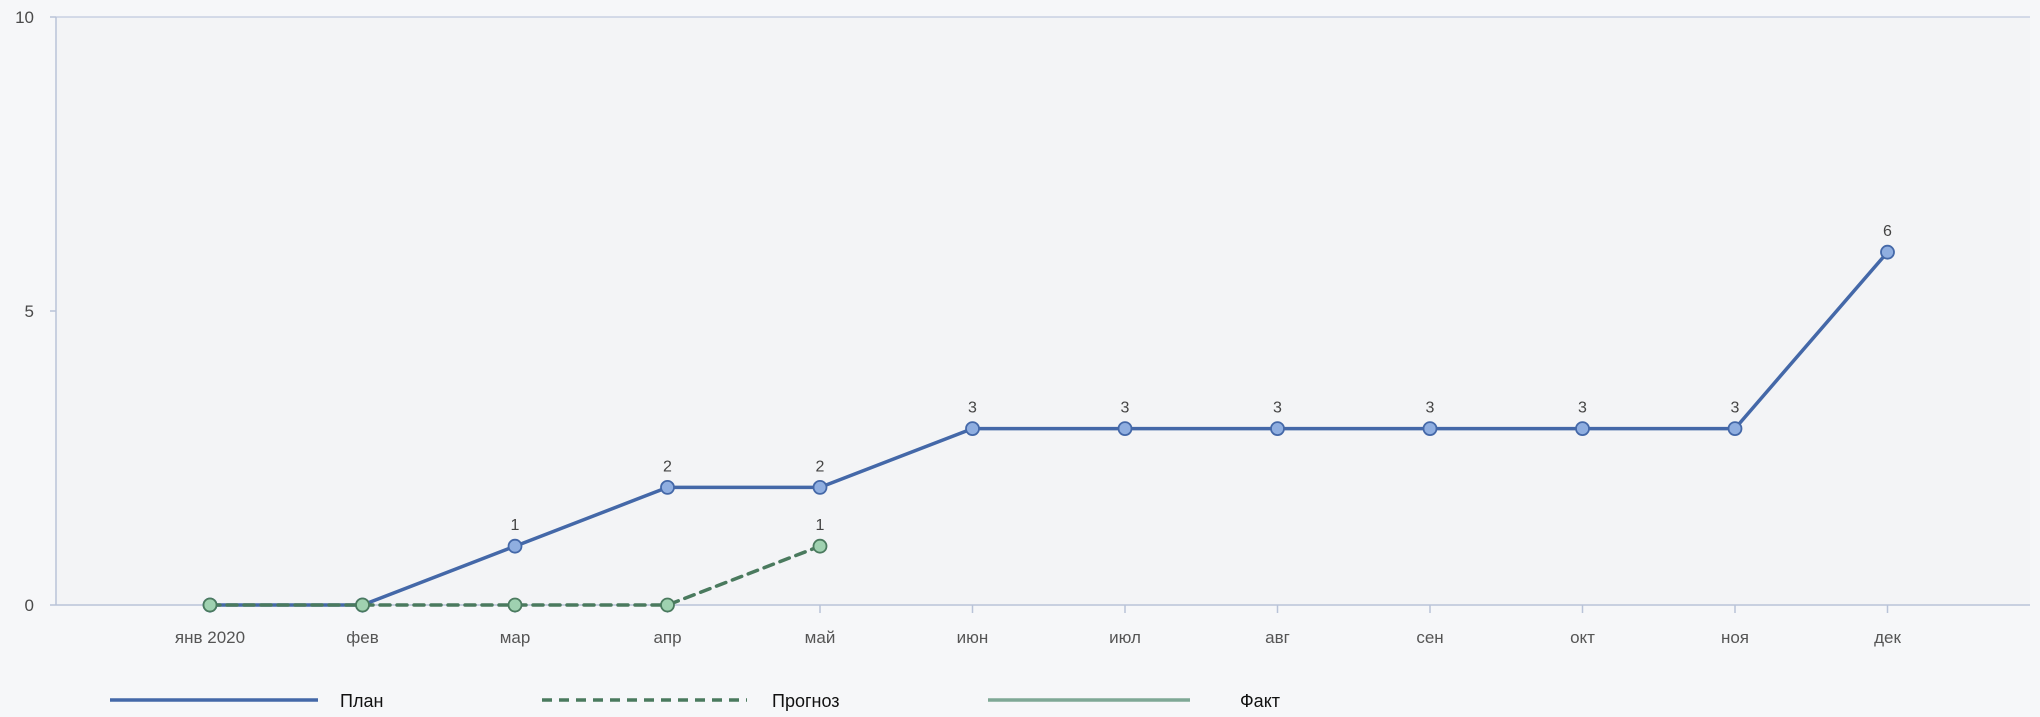 The height and width of the screenshot is (717, 2040). Describe the element at coordinates (1582, 637) in the screenshot. I see `x-tick-label: окт` at that location.